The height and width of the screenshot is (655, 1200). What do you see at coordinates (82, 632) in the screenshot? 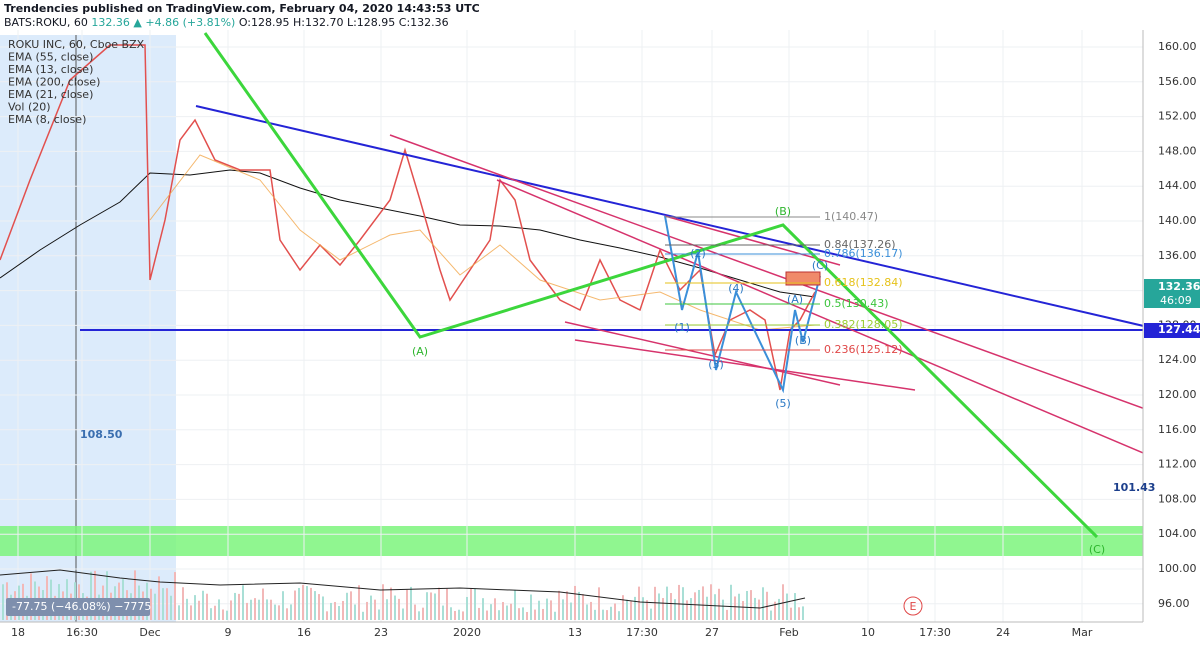
I see `time-label: 16:30` at bounding box center [82, 632].